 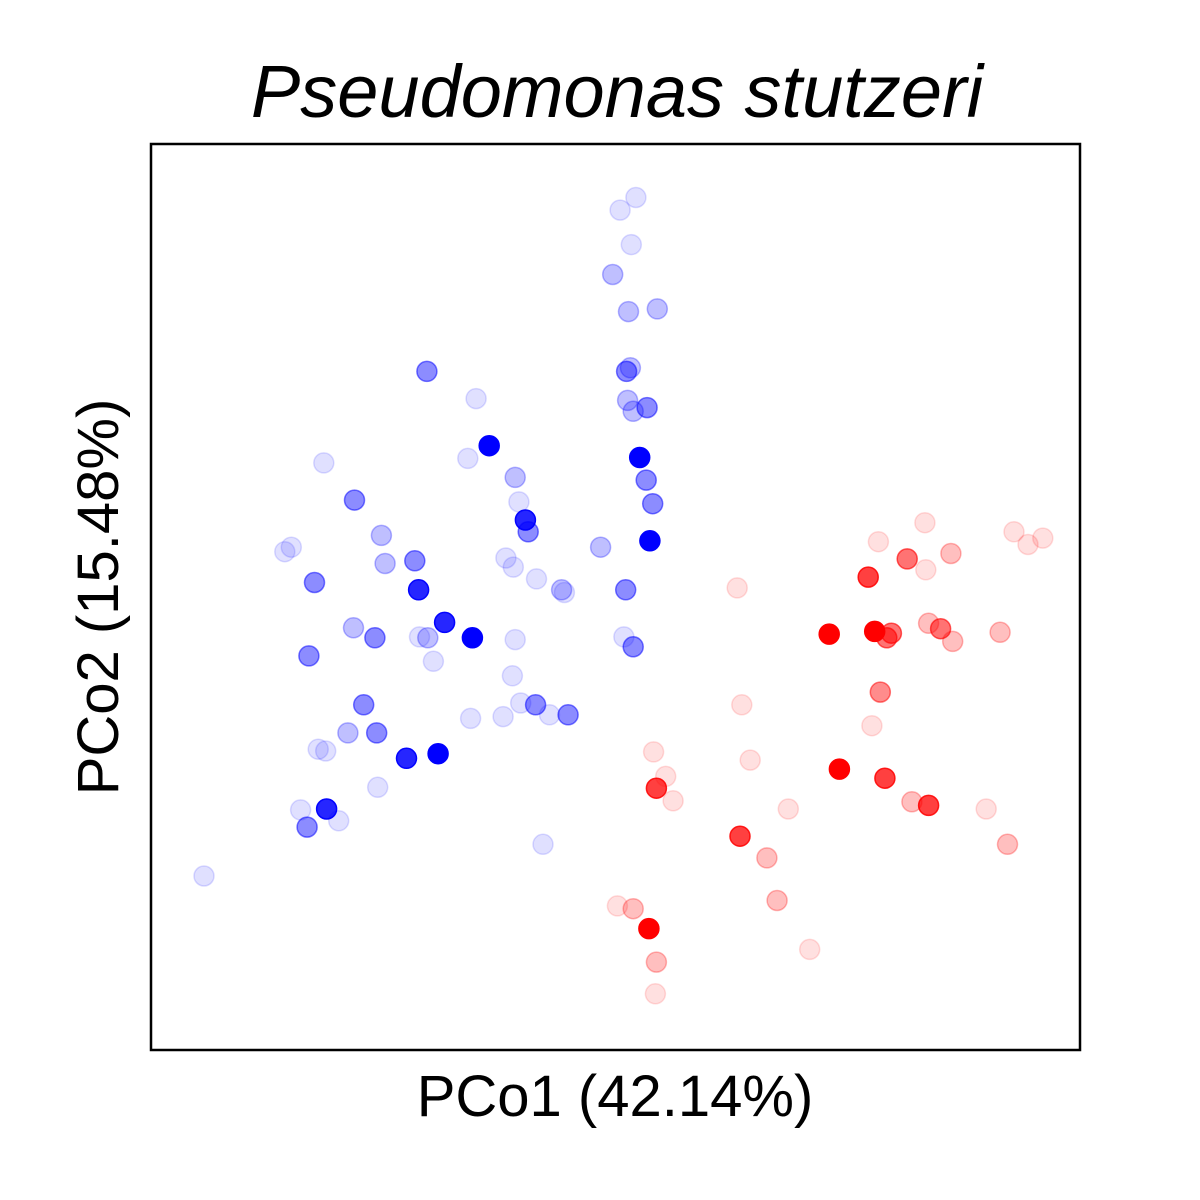 What do you see at coordinates (618, 91) in the screenshot?
I see `chart-title: Pseudomonas stutzeri` at bounding box center [618, 91].